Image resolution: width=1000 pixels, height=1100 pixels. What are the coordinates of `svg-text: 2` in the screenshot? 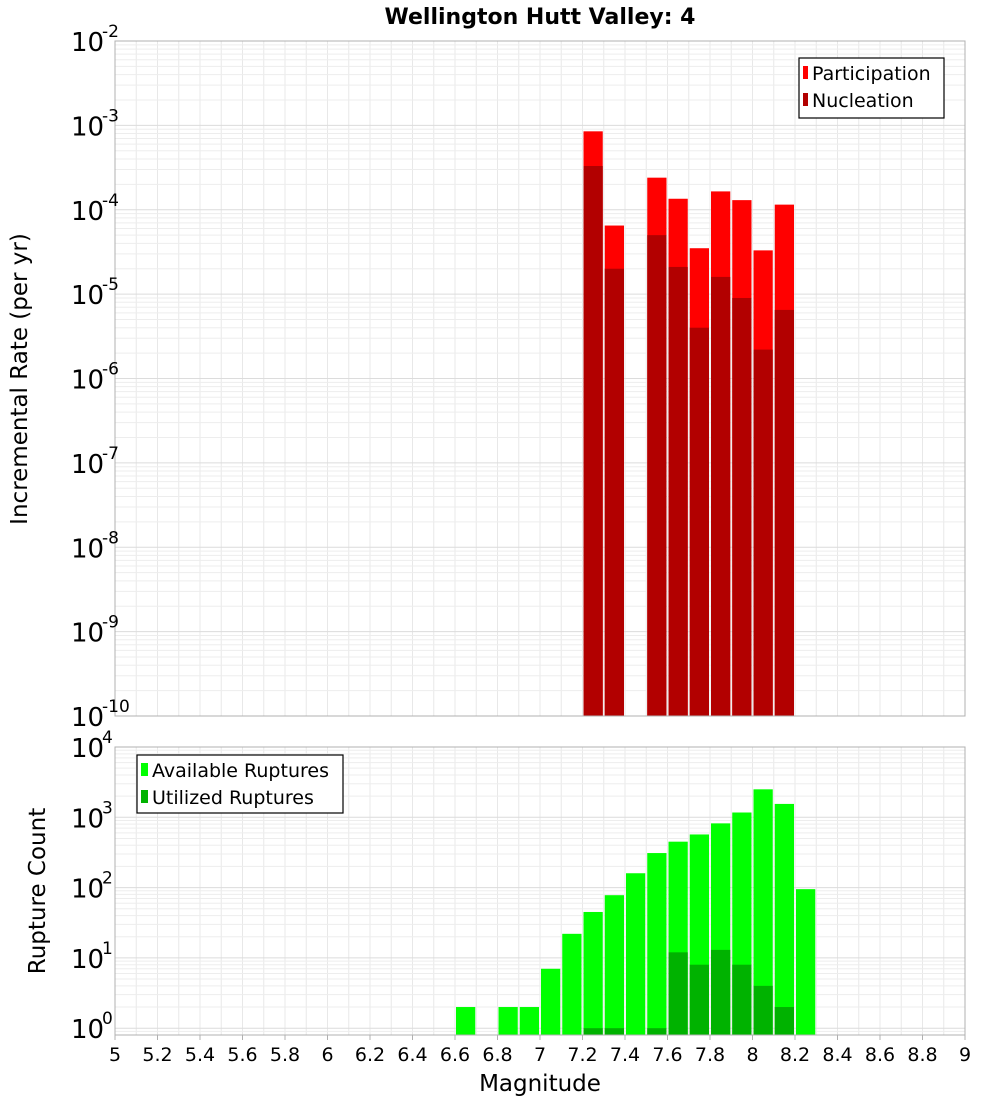 It's located at (107, 879).